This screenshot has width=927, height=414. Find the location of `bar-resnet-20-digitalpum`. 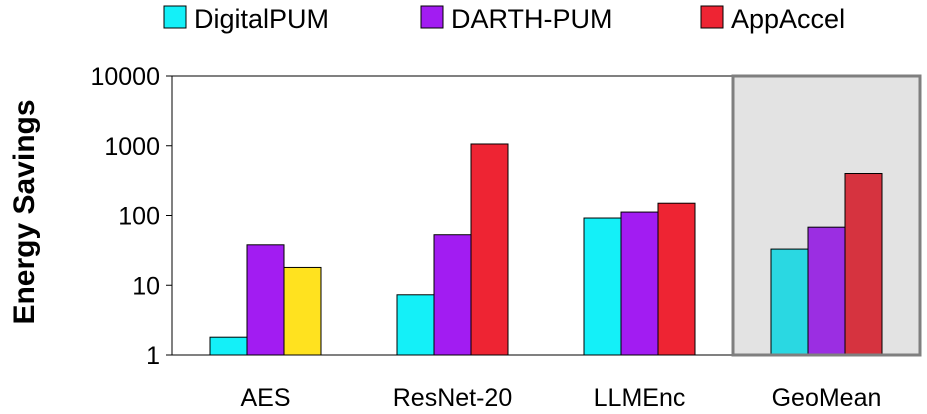

bar-resnet-20-digitalpum is located at coordinates (415, 325).